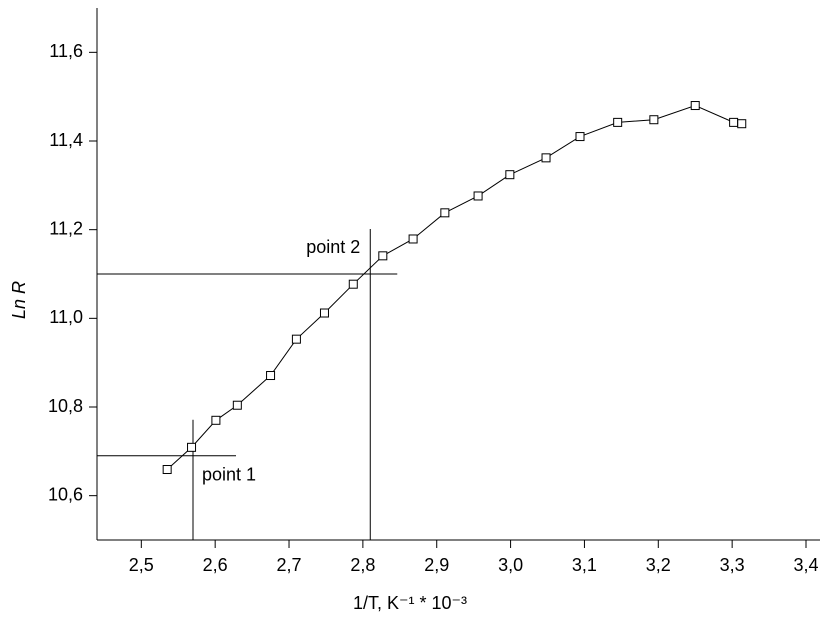  Describe the element at coordinates (436, 565) in the screenshot. I see `x-tick-label: 2,9` at that location.